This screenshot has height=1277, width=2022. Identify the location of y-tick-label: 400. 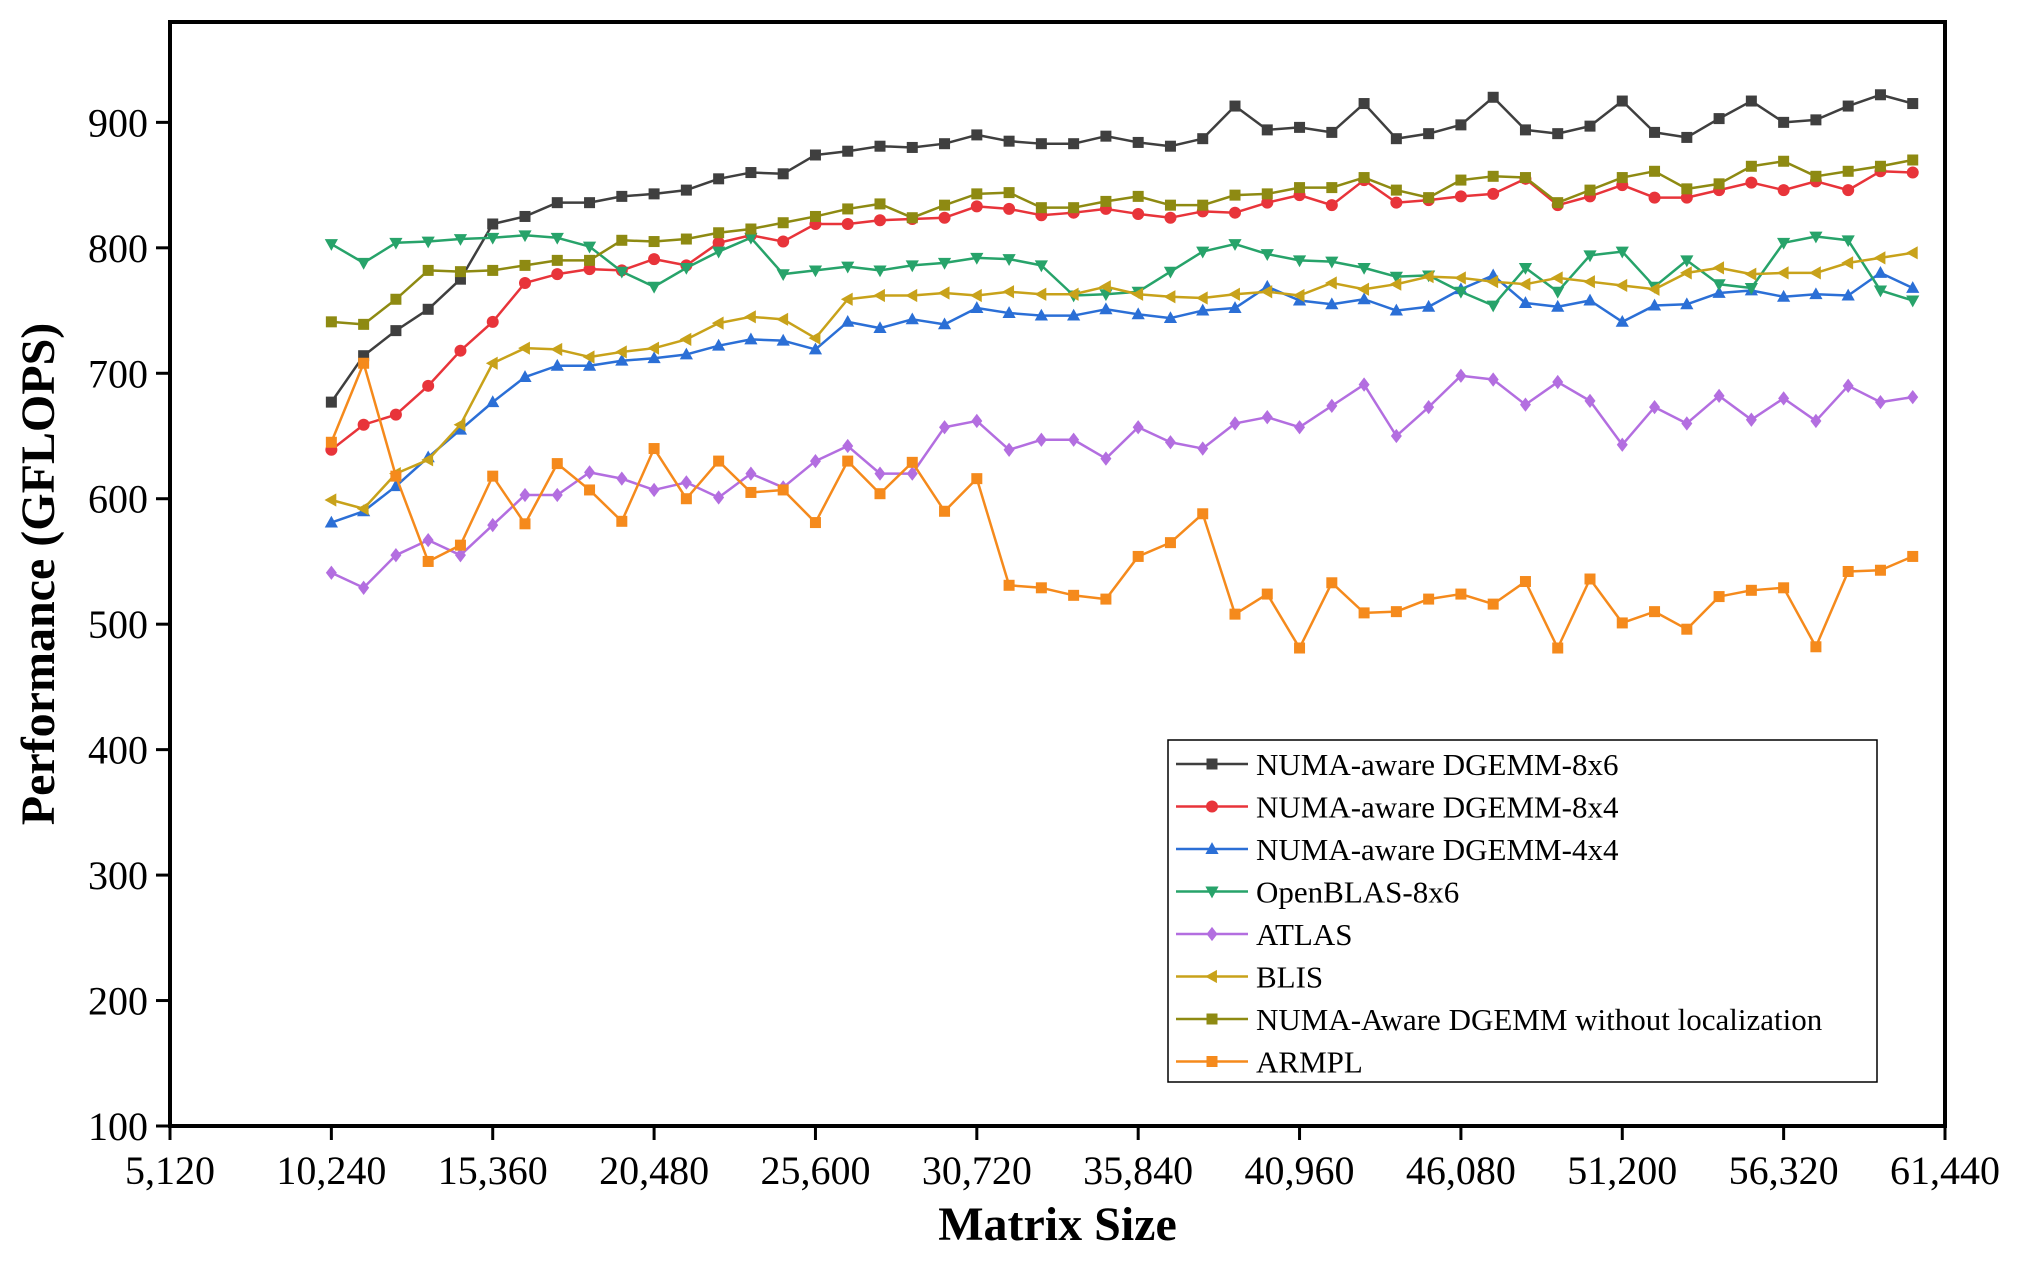
(118, 750).